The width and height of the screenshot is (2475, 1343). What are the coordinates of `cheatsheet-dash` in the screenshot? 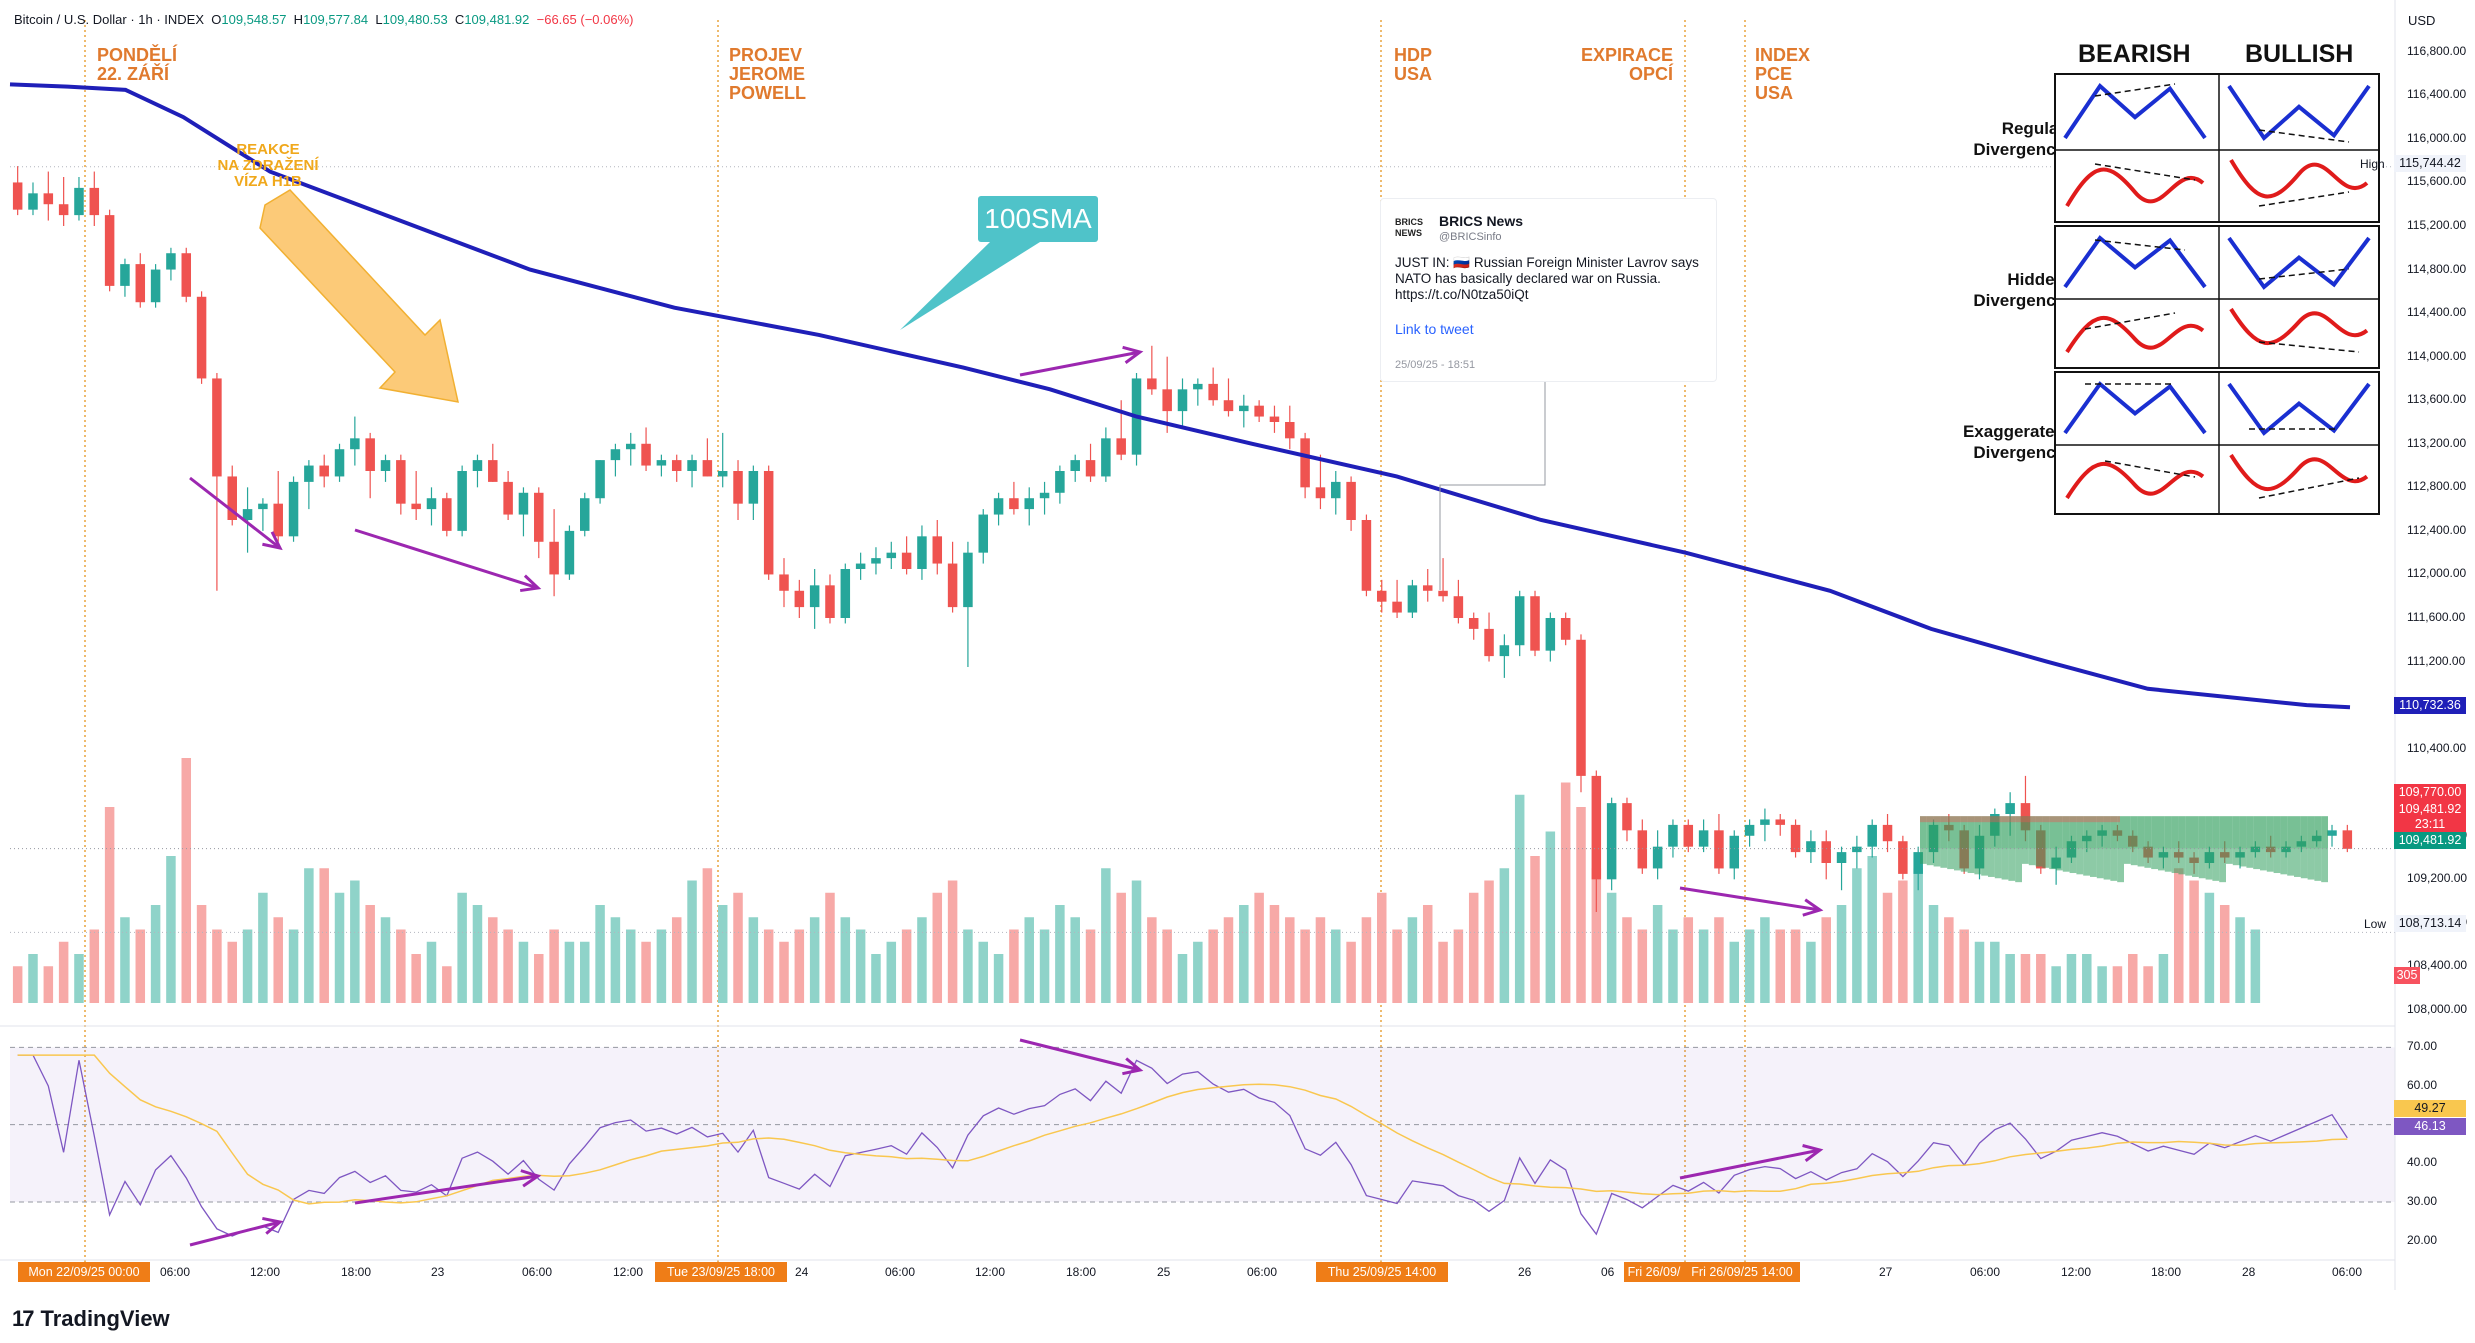 It's located at (2150, 469).